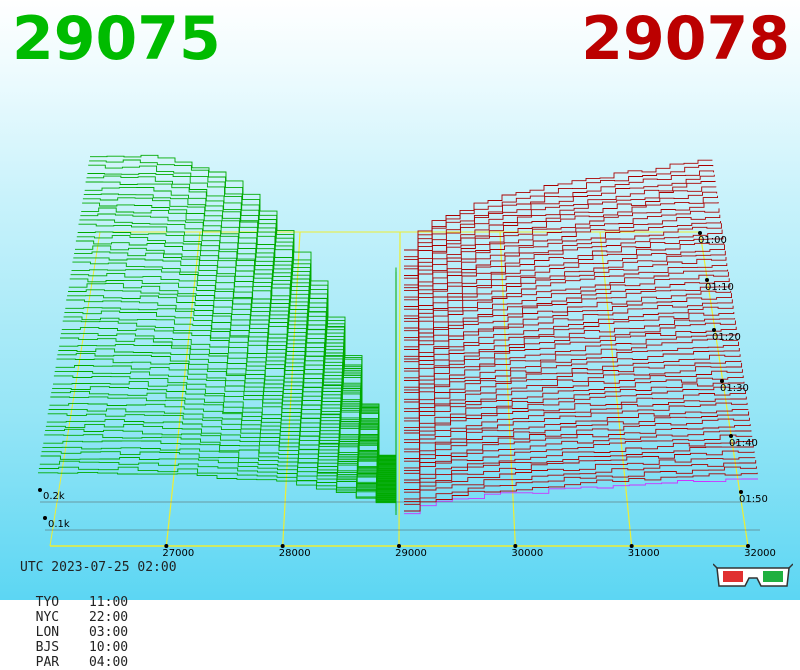  What do you see at coordinates (726, 337) in the screenshot?
I see `time-tick-label: 01:20` at bounding box center [726, 337].